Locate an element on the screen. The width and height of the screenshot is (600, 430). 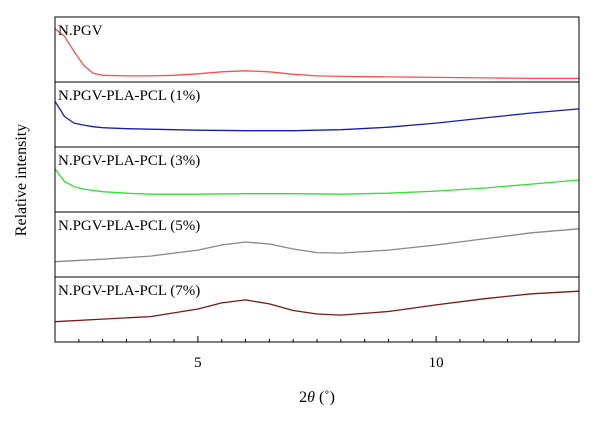
panel-1: N.PGV is located at coordinates (316, 51).